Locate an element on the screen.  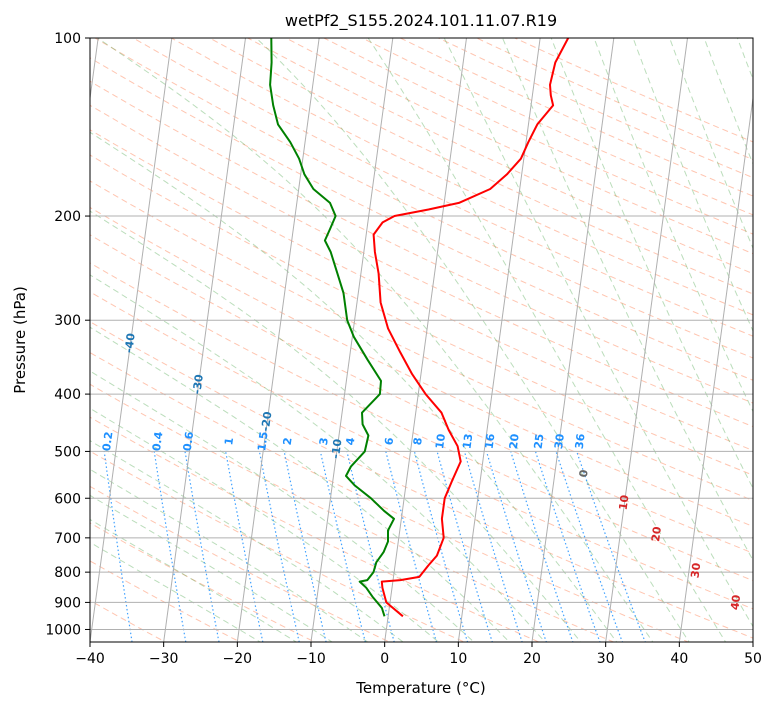
isotherm-label: -50 is located at coordinates (62, 300).